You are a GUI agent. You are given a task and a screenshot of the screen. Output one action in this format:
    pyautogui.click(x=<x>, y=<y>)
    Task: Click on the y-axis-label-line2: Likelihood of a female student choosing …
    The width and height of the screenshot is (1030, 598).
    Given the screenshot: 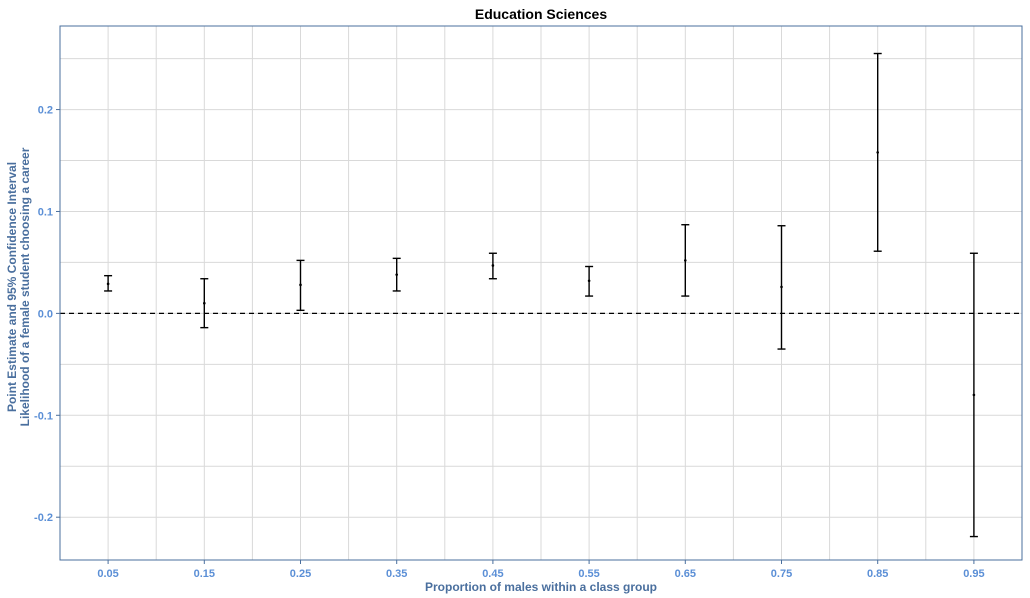 What is the action you would take?
    pyautogui.click(x=25, y=286)
    